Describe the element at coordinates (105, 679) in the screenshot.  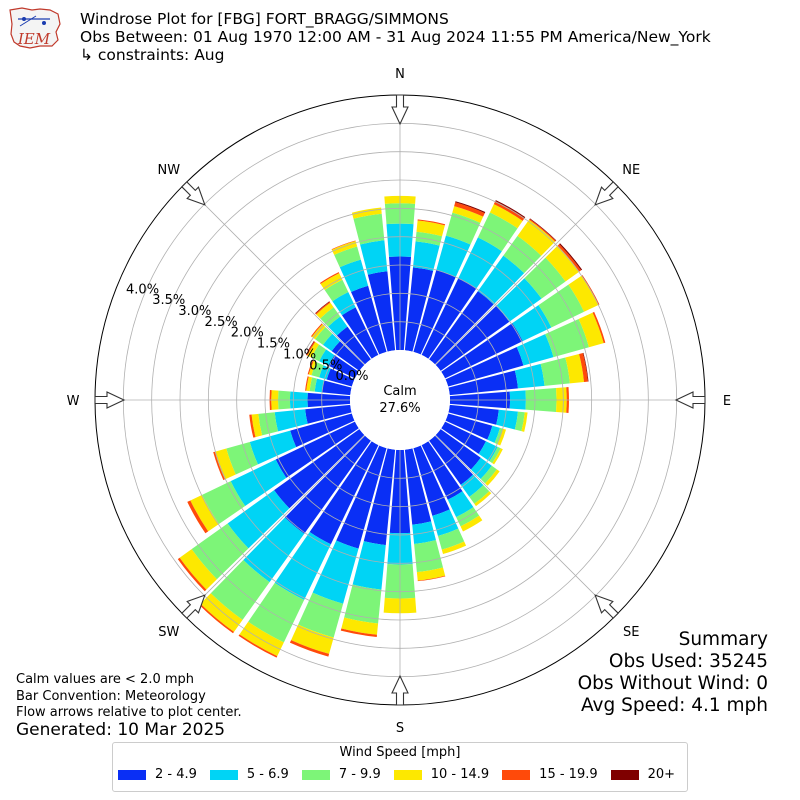
I see `calm-note: Calm values are < 2.0 mph` at that location.